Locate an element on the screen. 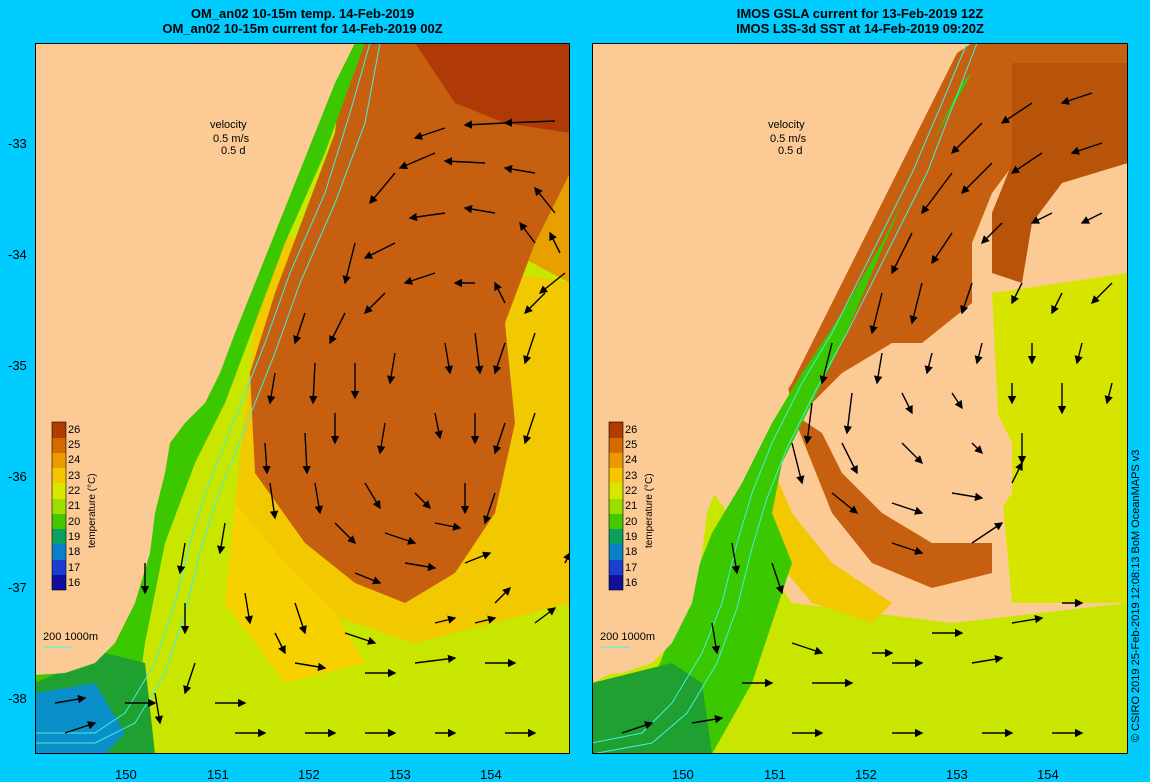 This screenshot has width=1150, height=782. left-title-line1: OM_an02 10-15m temp. 14-Feb-2019 is located at coordinates (302, 13).